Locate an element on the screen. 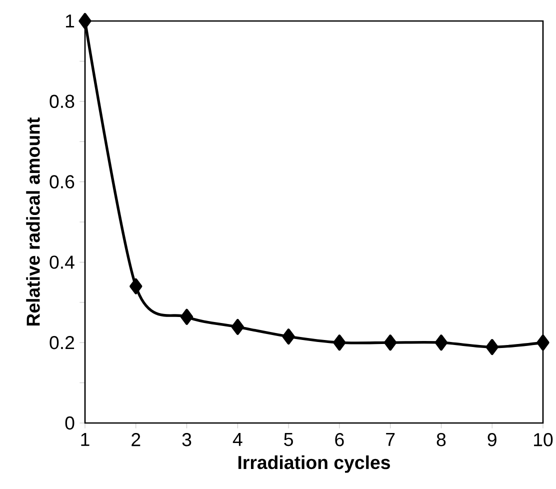  x-tick-label: 10 is located at coordinates (543, 439).